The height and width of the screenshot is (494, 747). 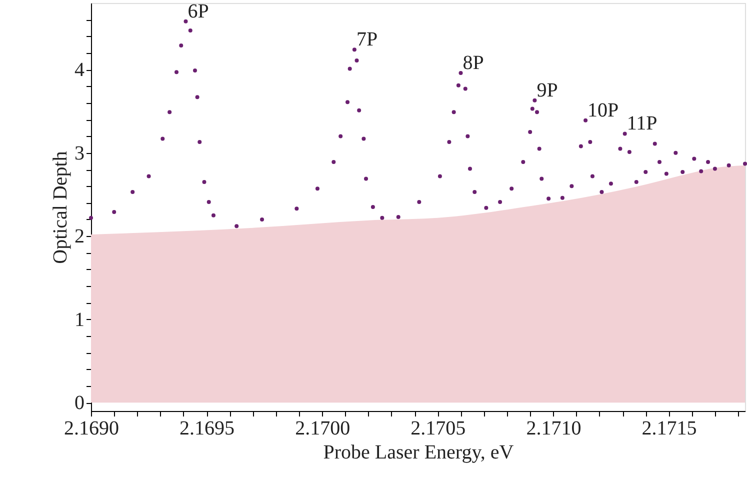 I want to click on x-tick-label: 2.1700, so click(x=322, y=429).